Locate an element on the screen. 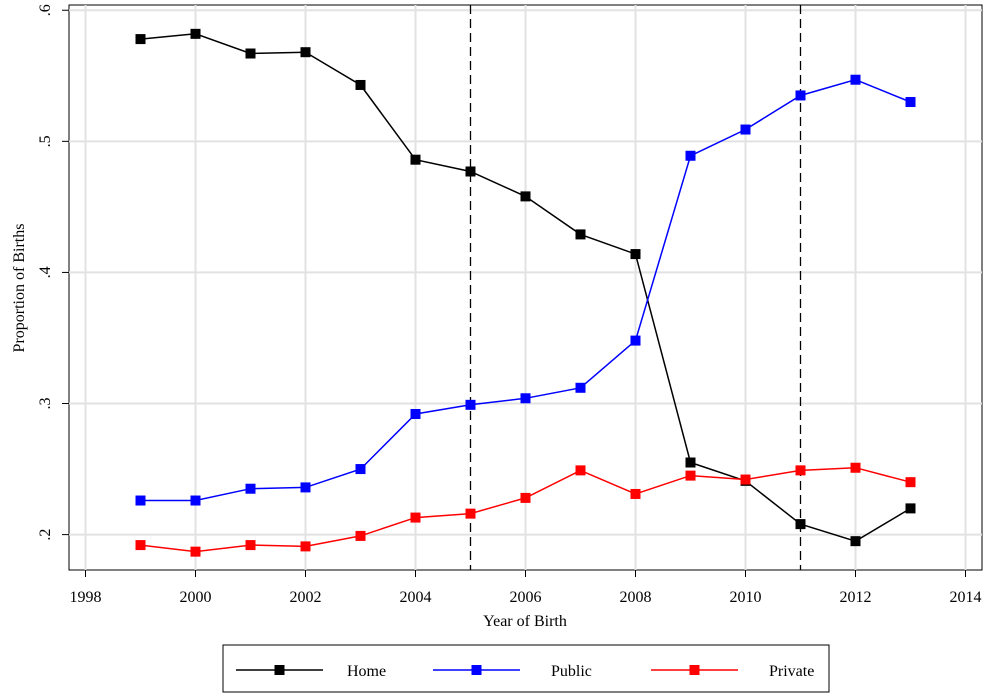 This screenshot has height=694, width=990. x-tick-label: 1998 is located at coordinates (86, 597).